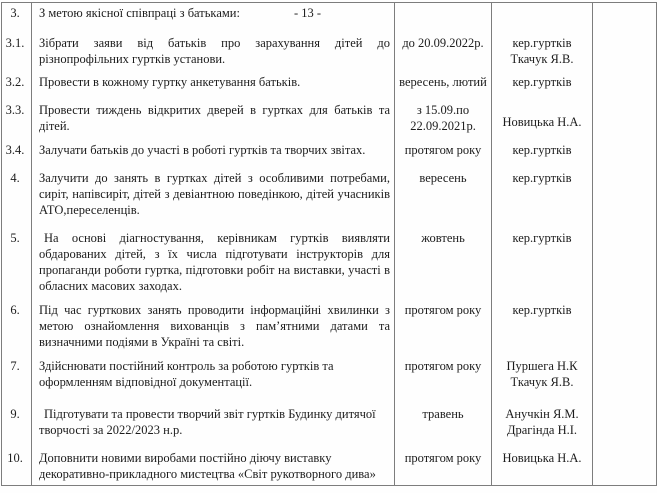 This screenshot has height=493, width=657. I want to click on row-number: 3.2., so click(16, 85).